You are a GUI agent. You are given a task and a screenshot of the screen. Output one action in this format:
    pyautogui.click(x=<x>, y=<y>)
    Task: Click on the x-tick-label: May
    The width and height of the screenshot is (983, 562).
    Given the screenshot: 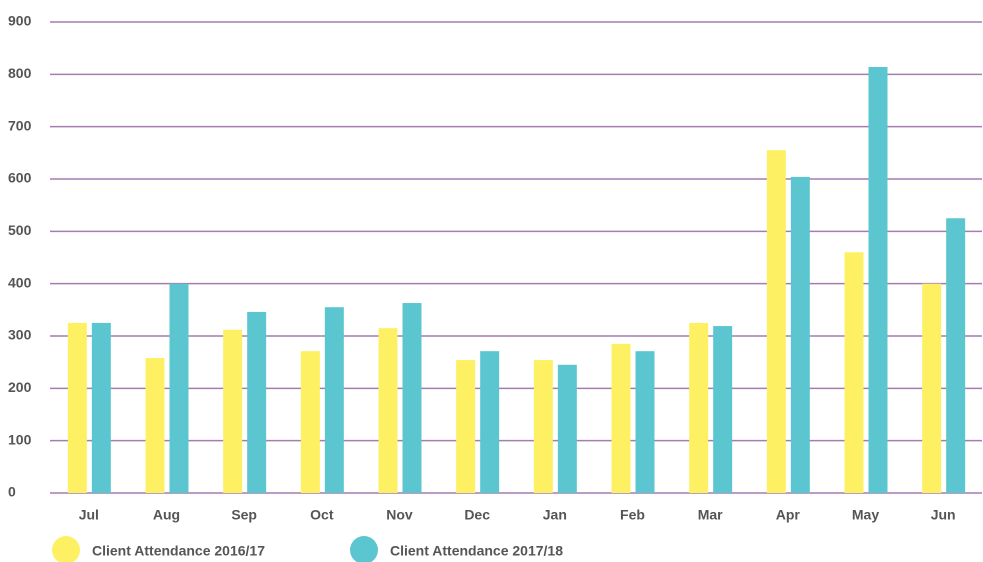 What is the action you would take?
    pyautogui.click(x=865, y=515)
    